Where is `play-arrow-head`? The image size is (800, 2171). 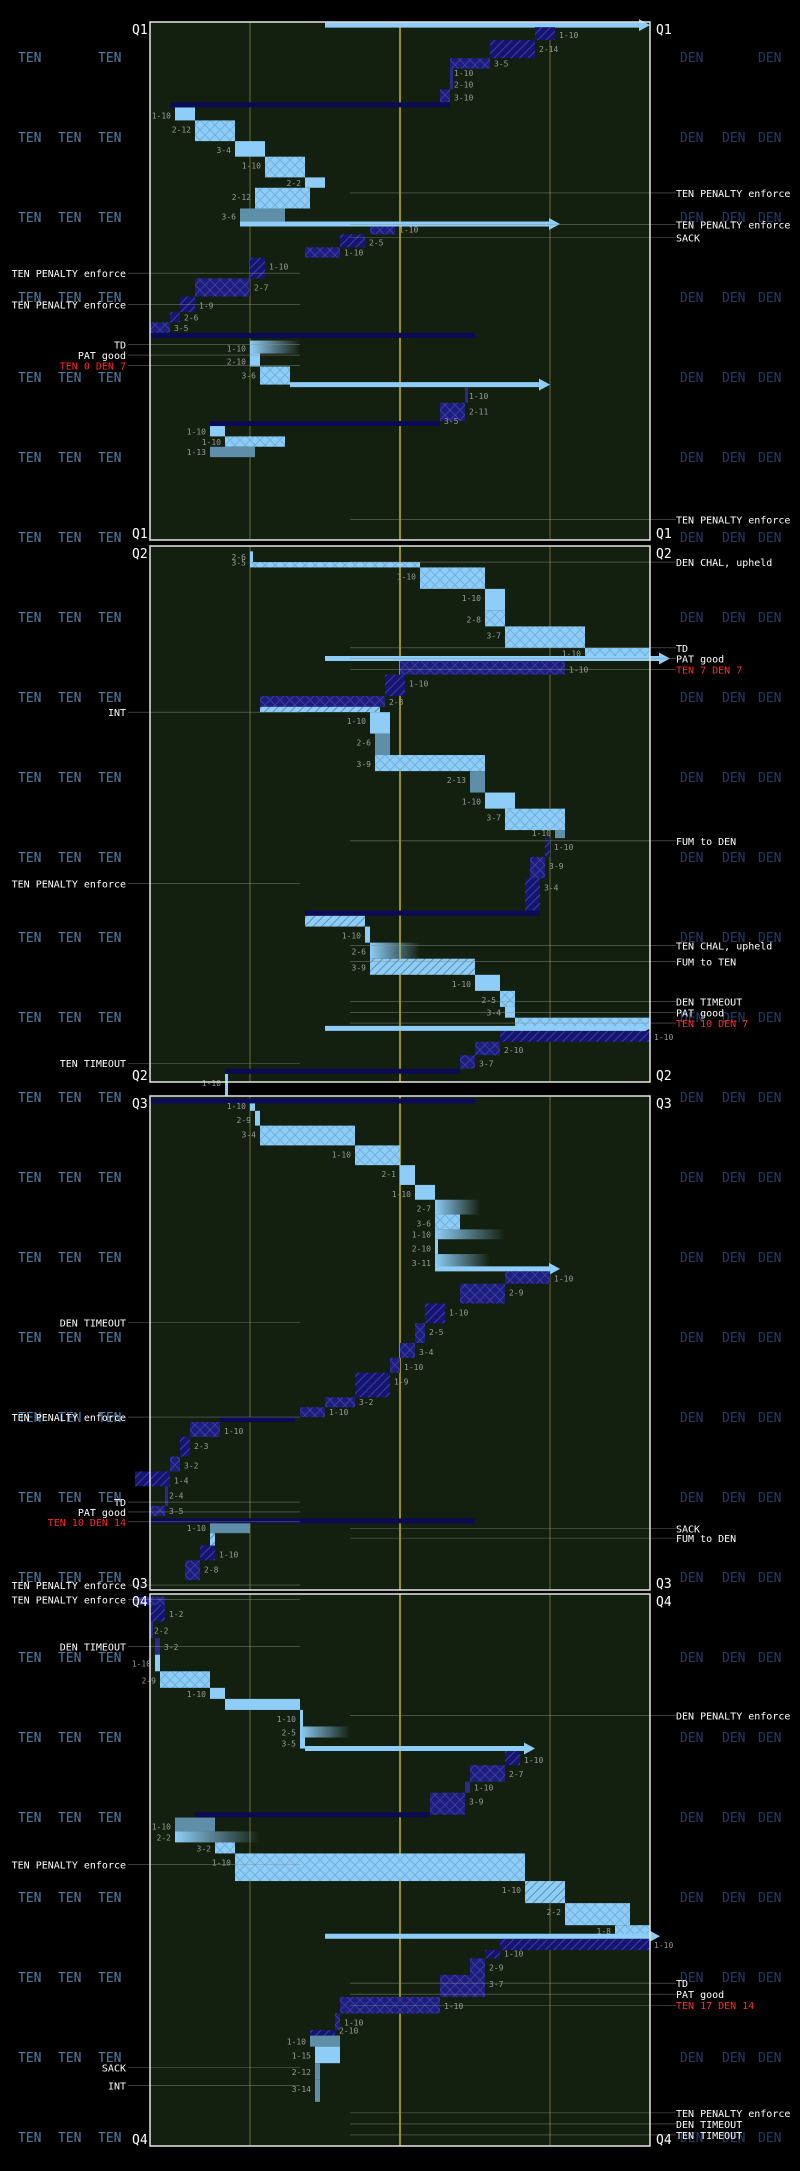
play-arrow-head is located at coordinates (654, 1936).